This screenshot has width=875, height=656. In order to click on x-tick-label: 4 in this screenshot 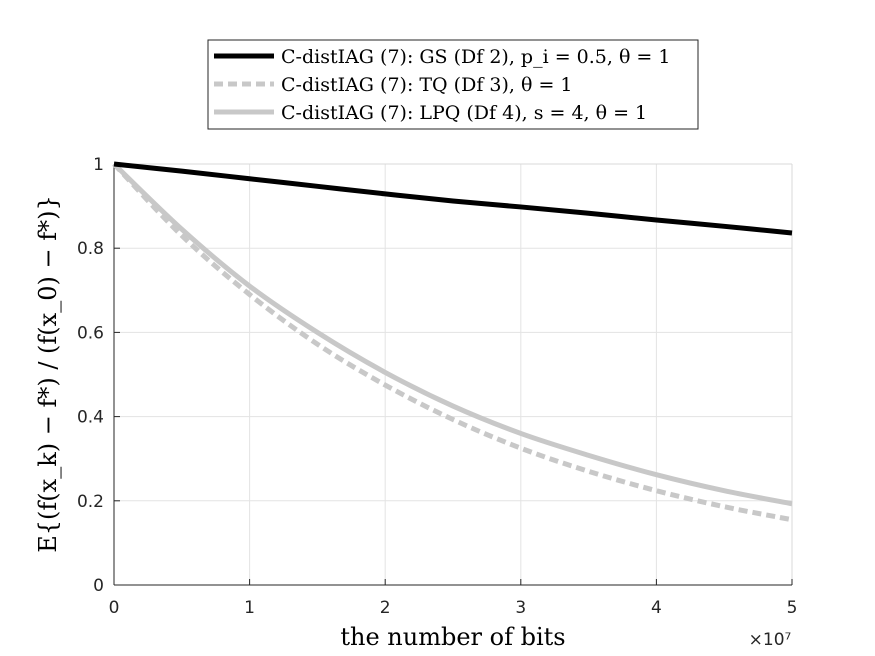, I will do `click(656, 608)`.